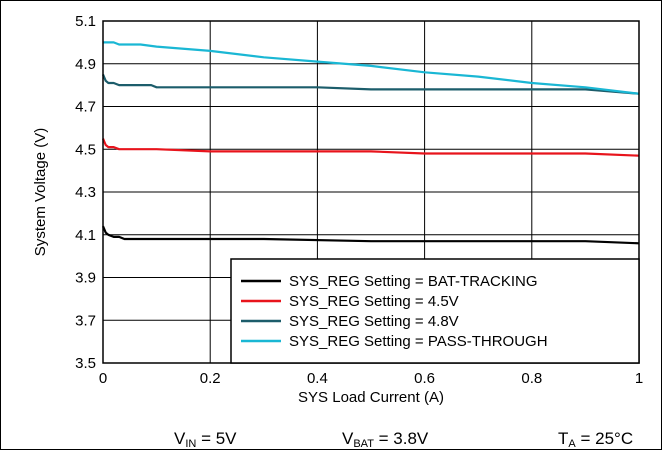 The height and width of the screenshot is (454, 662). What do you see at coordinates (374, 321) in the screenshot?
I see `legend-entry: SYS_REG Setting = 4.8V` at bounding box center [374, 321].